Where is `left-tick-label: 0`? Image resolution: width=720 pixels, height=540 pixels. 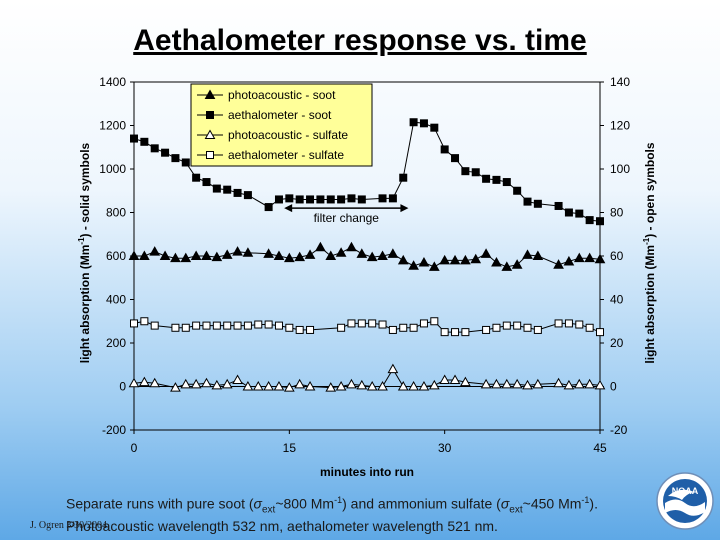 left-tick-label: 0 is located at coordinates (122, 387).